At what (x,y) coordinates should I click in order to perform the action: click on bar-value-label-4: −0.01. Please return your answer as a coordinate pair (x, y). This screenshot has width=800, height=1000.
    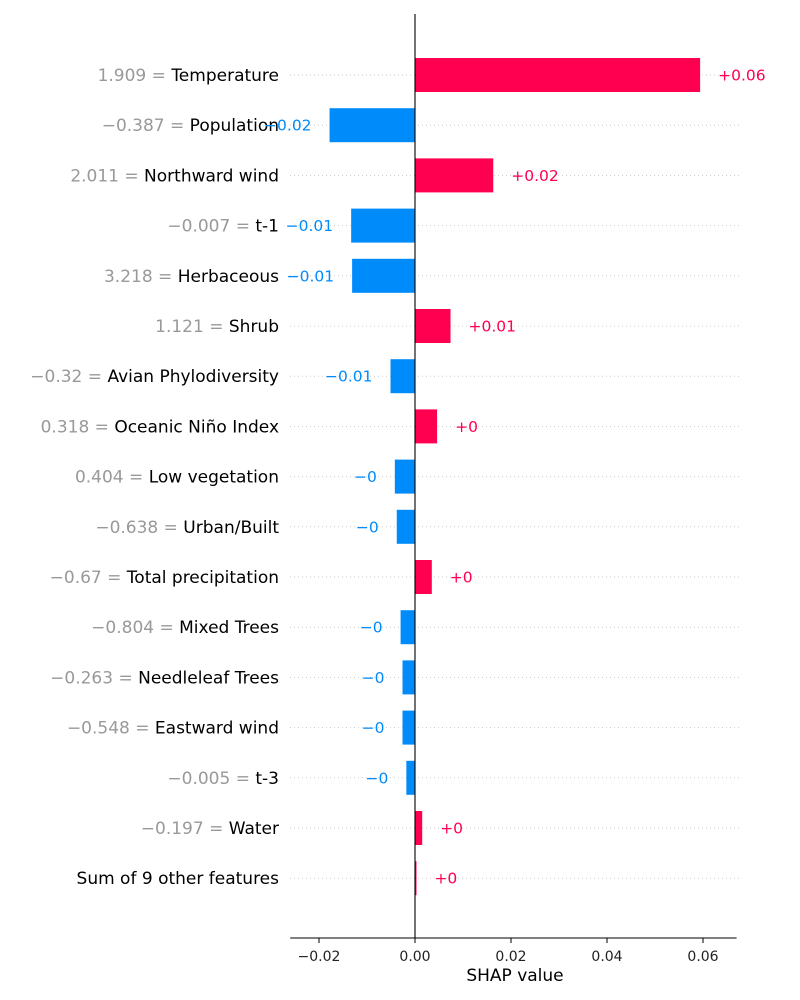
    Looking at the image, I should click on (310, 226).